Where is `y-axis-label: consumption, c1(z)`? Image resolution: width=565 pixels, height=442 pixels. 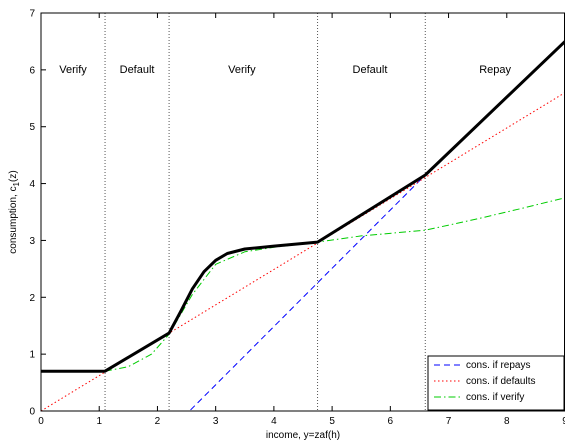
y-axis-label: consumption, c1(z) is located at coordinates (14, 211).